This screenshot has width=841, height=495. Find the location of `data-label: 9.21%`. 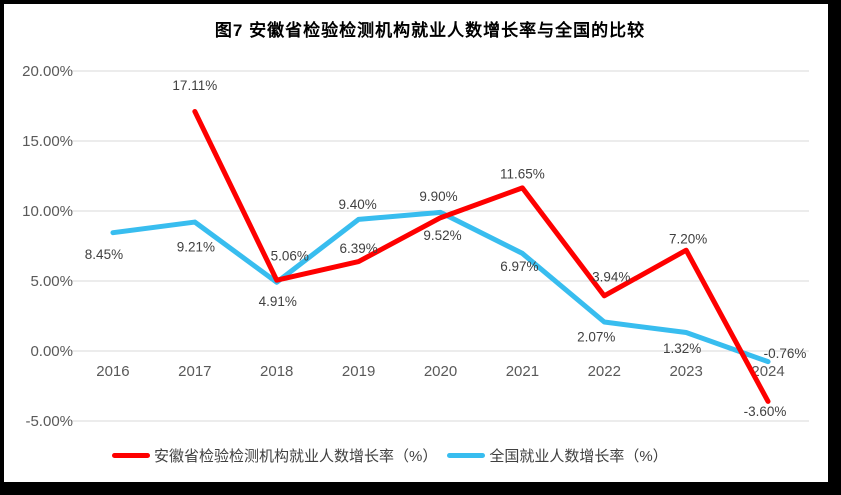

data-label: 9.21% is located at coordinates (196, 247).